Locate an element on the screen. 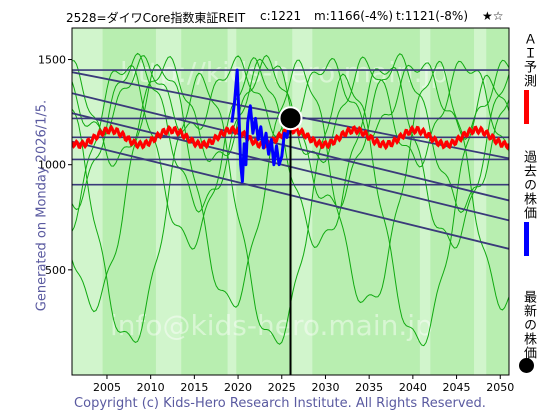  header-code-name: 2528=ダイワCore指数東証REIT is located at coordinates (156, 18).